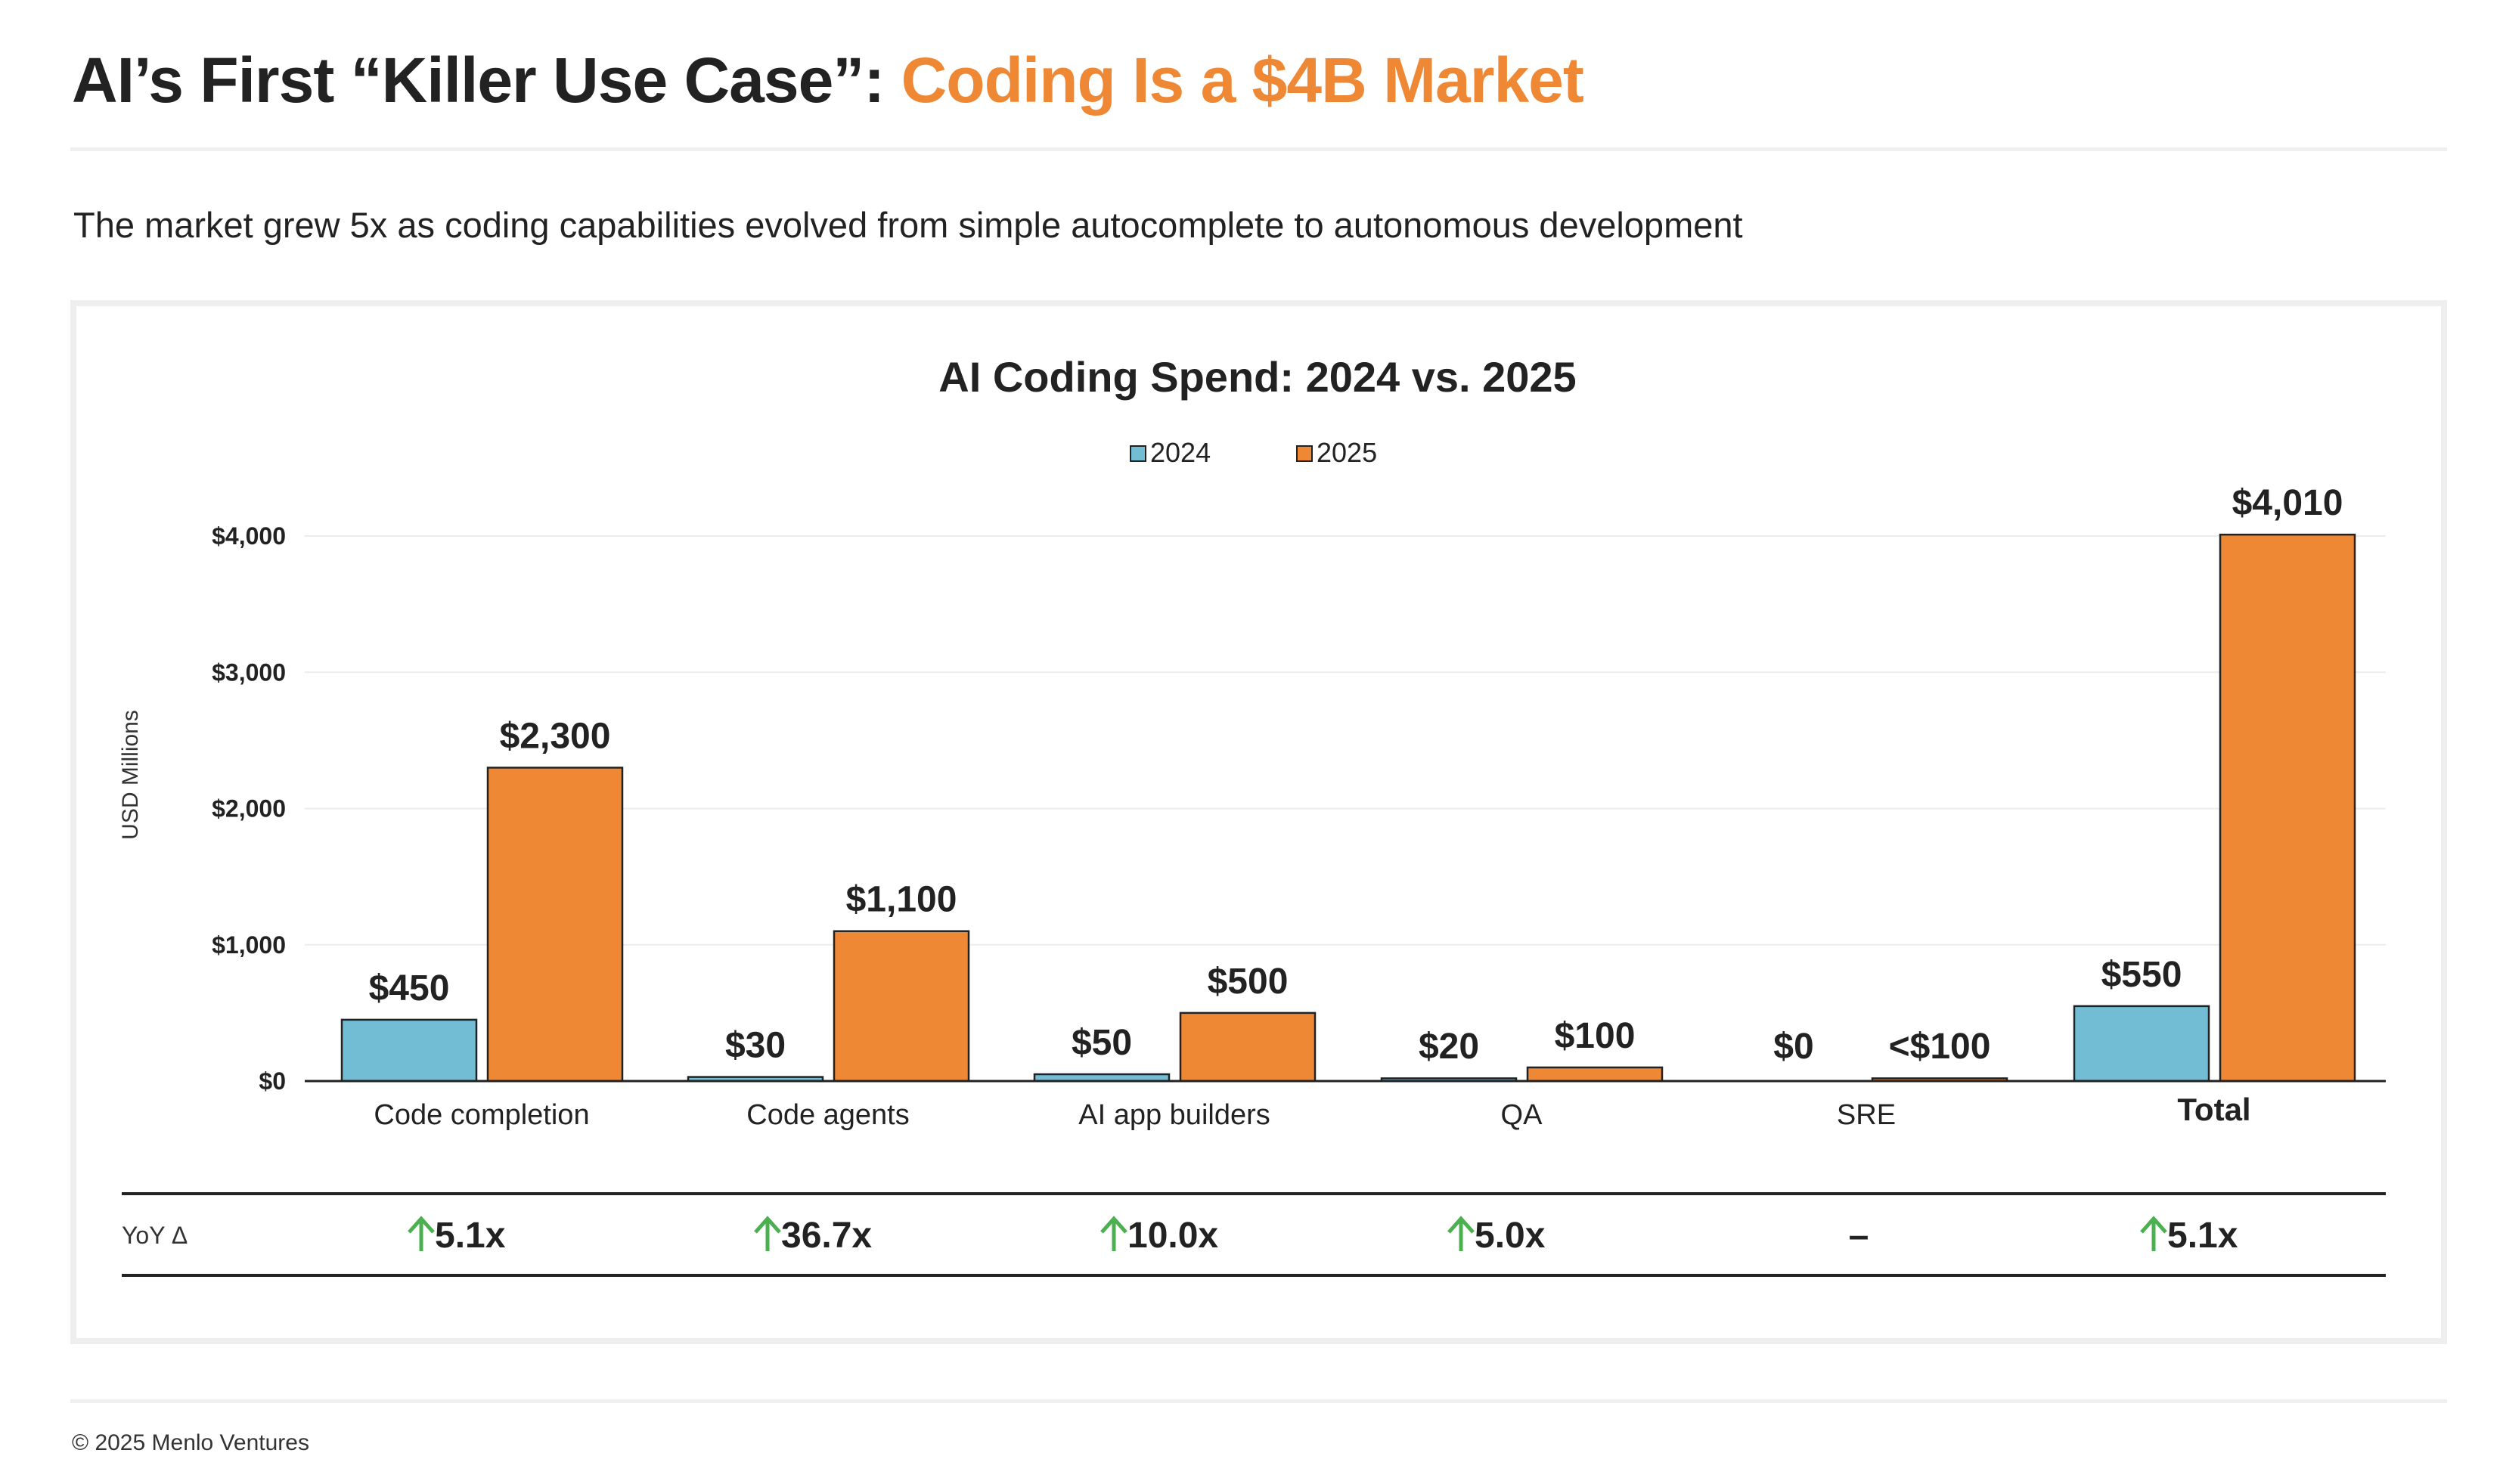 This screenshot has width=2503, height=1484. What do you see at coordinates (249, 536) in the screenshot?
I see `y-tick-label: $4,000` at bounding box center [249, 536].